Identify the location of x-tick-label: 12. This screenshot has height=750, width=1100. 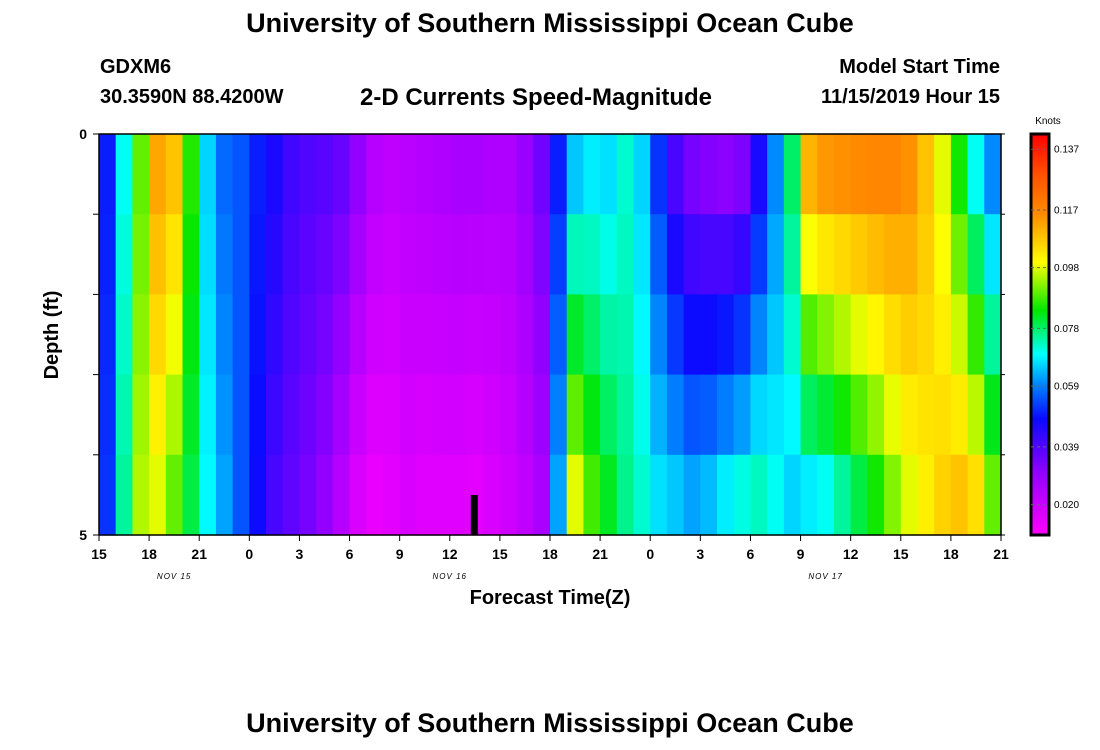
(450, 554).